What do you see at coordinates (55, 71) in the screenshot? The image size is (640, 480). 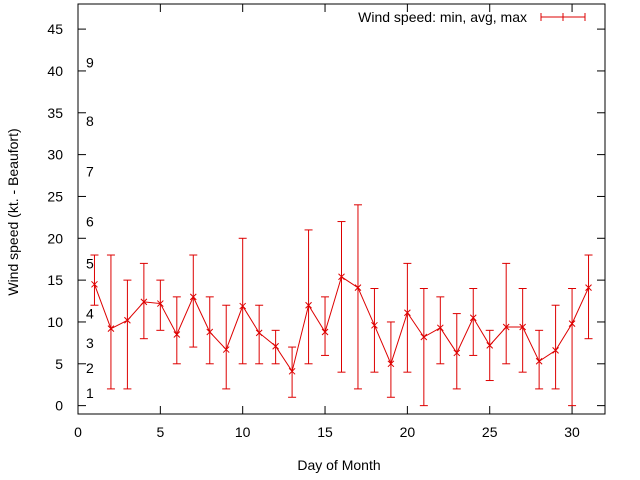 I see `y-tick-label: 40` at bounding box center [55, 71].